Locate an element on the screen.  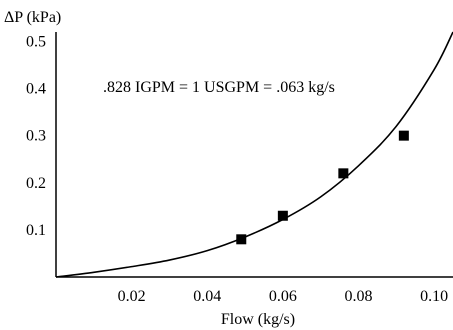
y-tick-label: 0.1 is located at coordinates (36, 230).